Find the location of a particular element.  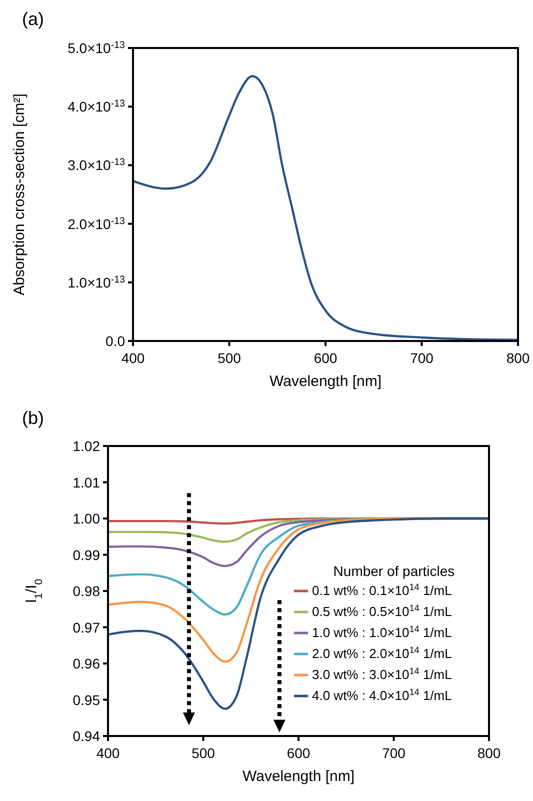

legend-title: Number of particles is located at coordinates (394, 571).